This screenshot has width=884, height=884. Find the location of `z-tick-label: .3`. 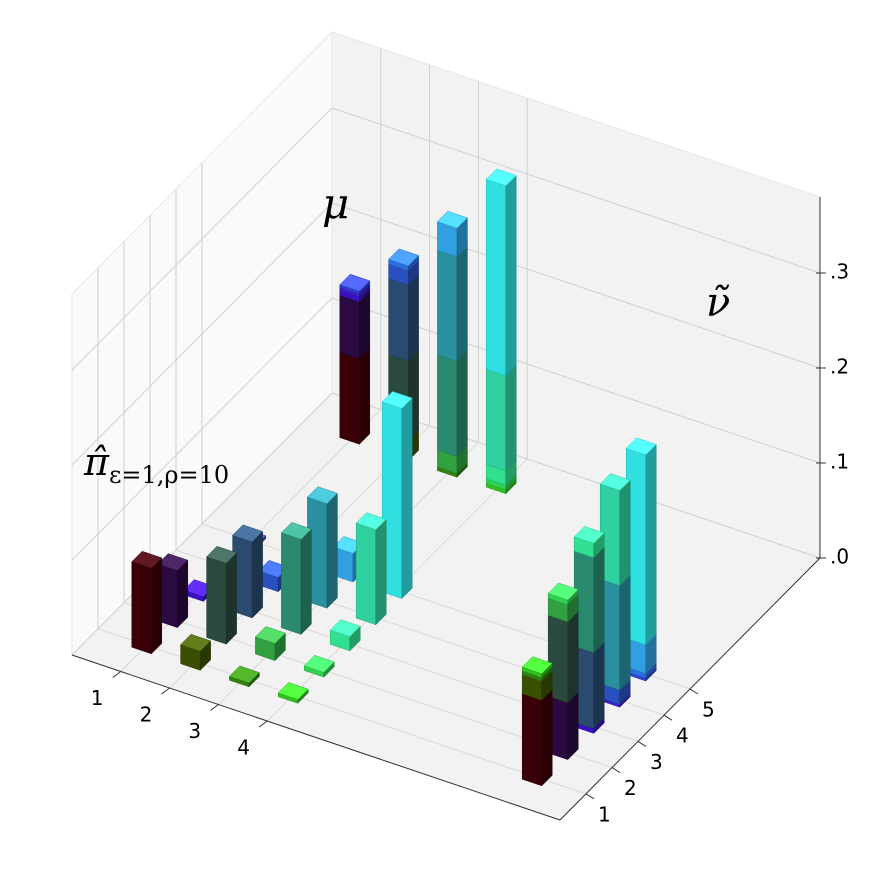

z-tick-label: .3 is located at coordinates (839, 272).